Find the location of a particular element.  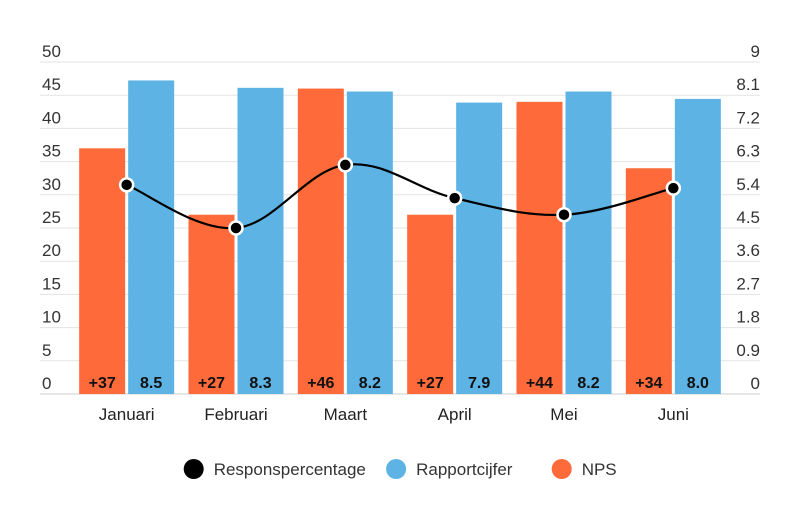

right-tick-label: 4.5 is located at coordinates (748, 217).